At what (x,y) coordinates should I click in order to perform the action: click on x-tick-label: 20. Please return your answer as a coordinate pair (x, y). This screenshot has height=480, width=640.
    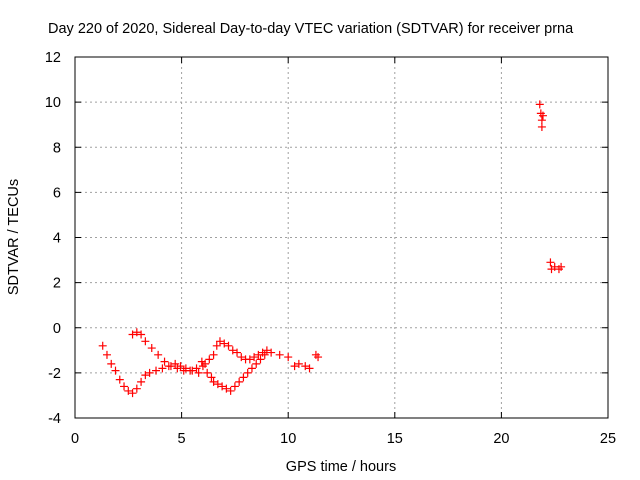
    Looking at the image, I should click on (501, 439).